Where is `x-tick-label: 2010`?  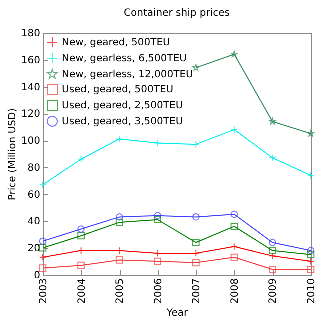
x-tick-label: 2010 is located at coordinates (312, 291).